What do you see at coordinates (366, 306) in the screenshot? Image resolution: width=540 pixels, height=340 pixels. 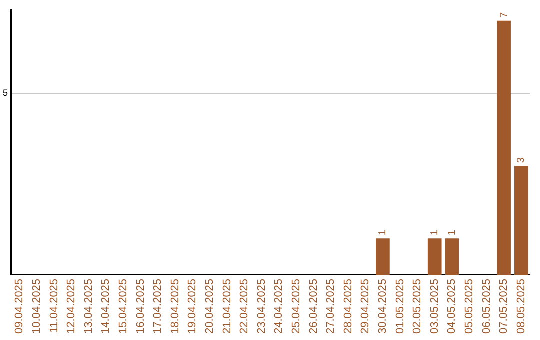 I see `x-tick-label: 29.04.2025` at bounding box center [366, 306].